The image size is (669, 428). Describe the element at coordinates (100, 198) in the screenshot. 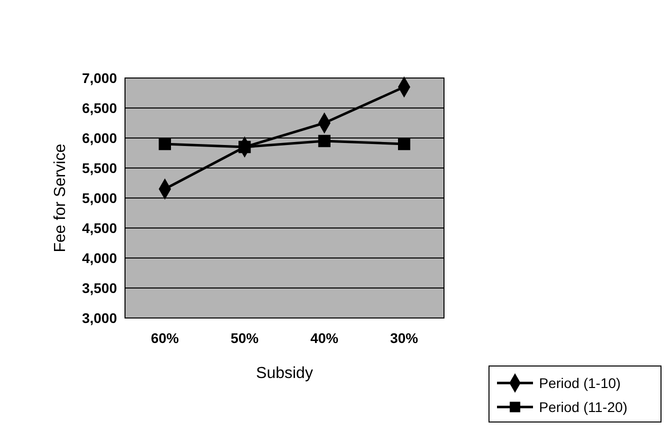

I see `y-tick-label: 5,000` at that location.